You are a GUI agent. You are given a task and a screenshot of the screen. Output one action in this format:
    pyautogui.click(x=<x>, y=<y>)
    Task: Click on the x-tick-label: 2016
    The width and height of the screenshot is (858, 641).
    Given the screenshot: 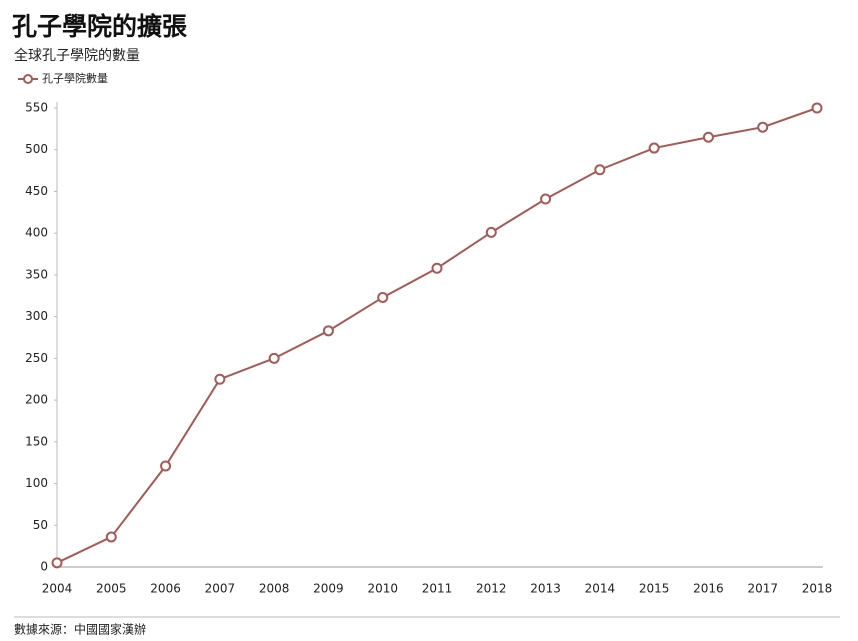 What is the action you would take?
    pyautogui.click(x=708, y=589)
    